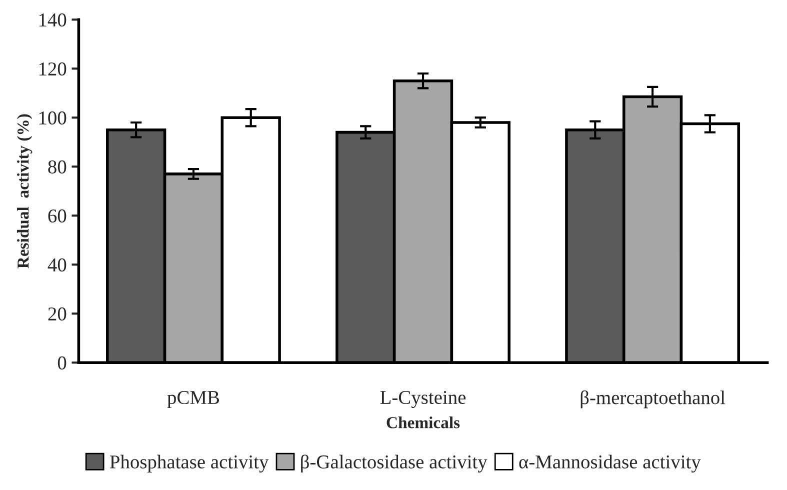 This screenshot has width=787, height=490. What do you see at coordinates (57, 265) in the screenshot?
I see `y-tick-label: 40` at bounding box center [57, 265].